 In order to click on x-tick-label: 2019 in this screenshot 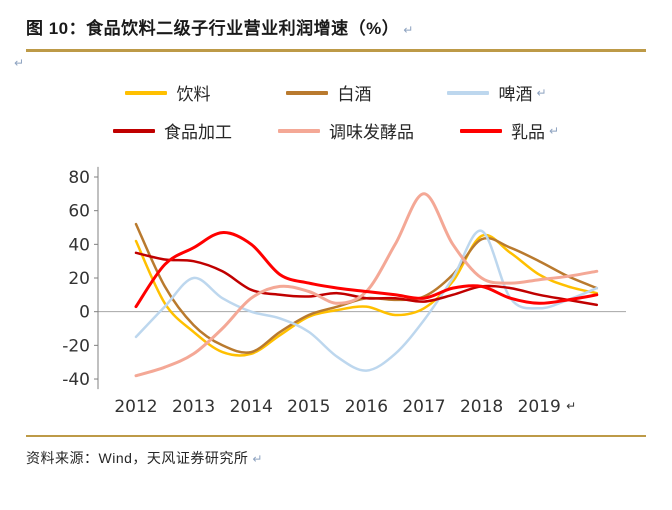, I will do `click(539, 407)`.